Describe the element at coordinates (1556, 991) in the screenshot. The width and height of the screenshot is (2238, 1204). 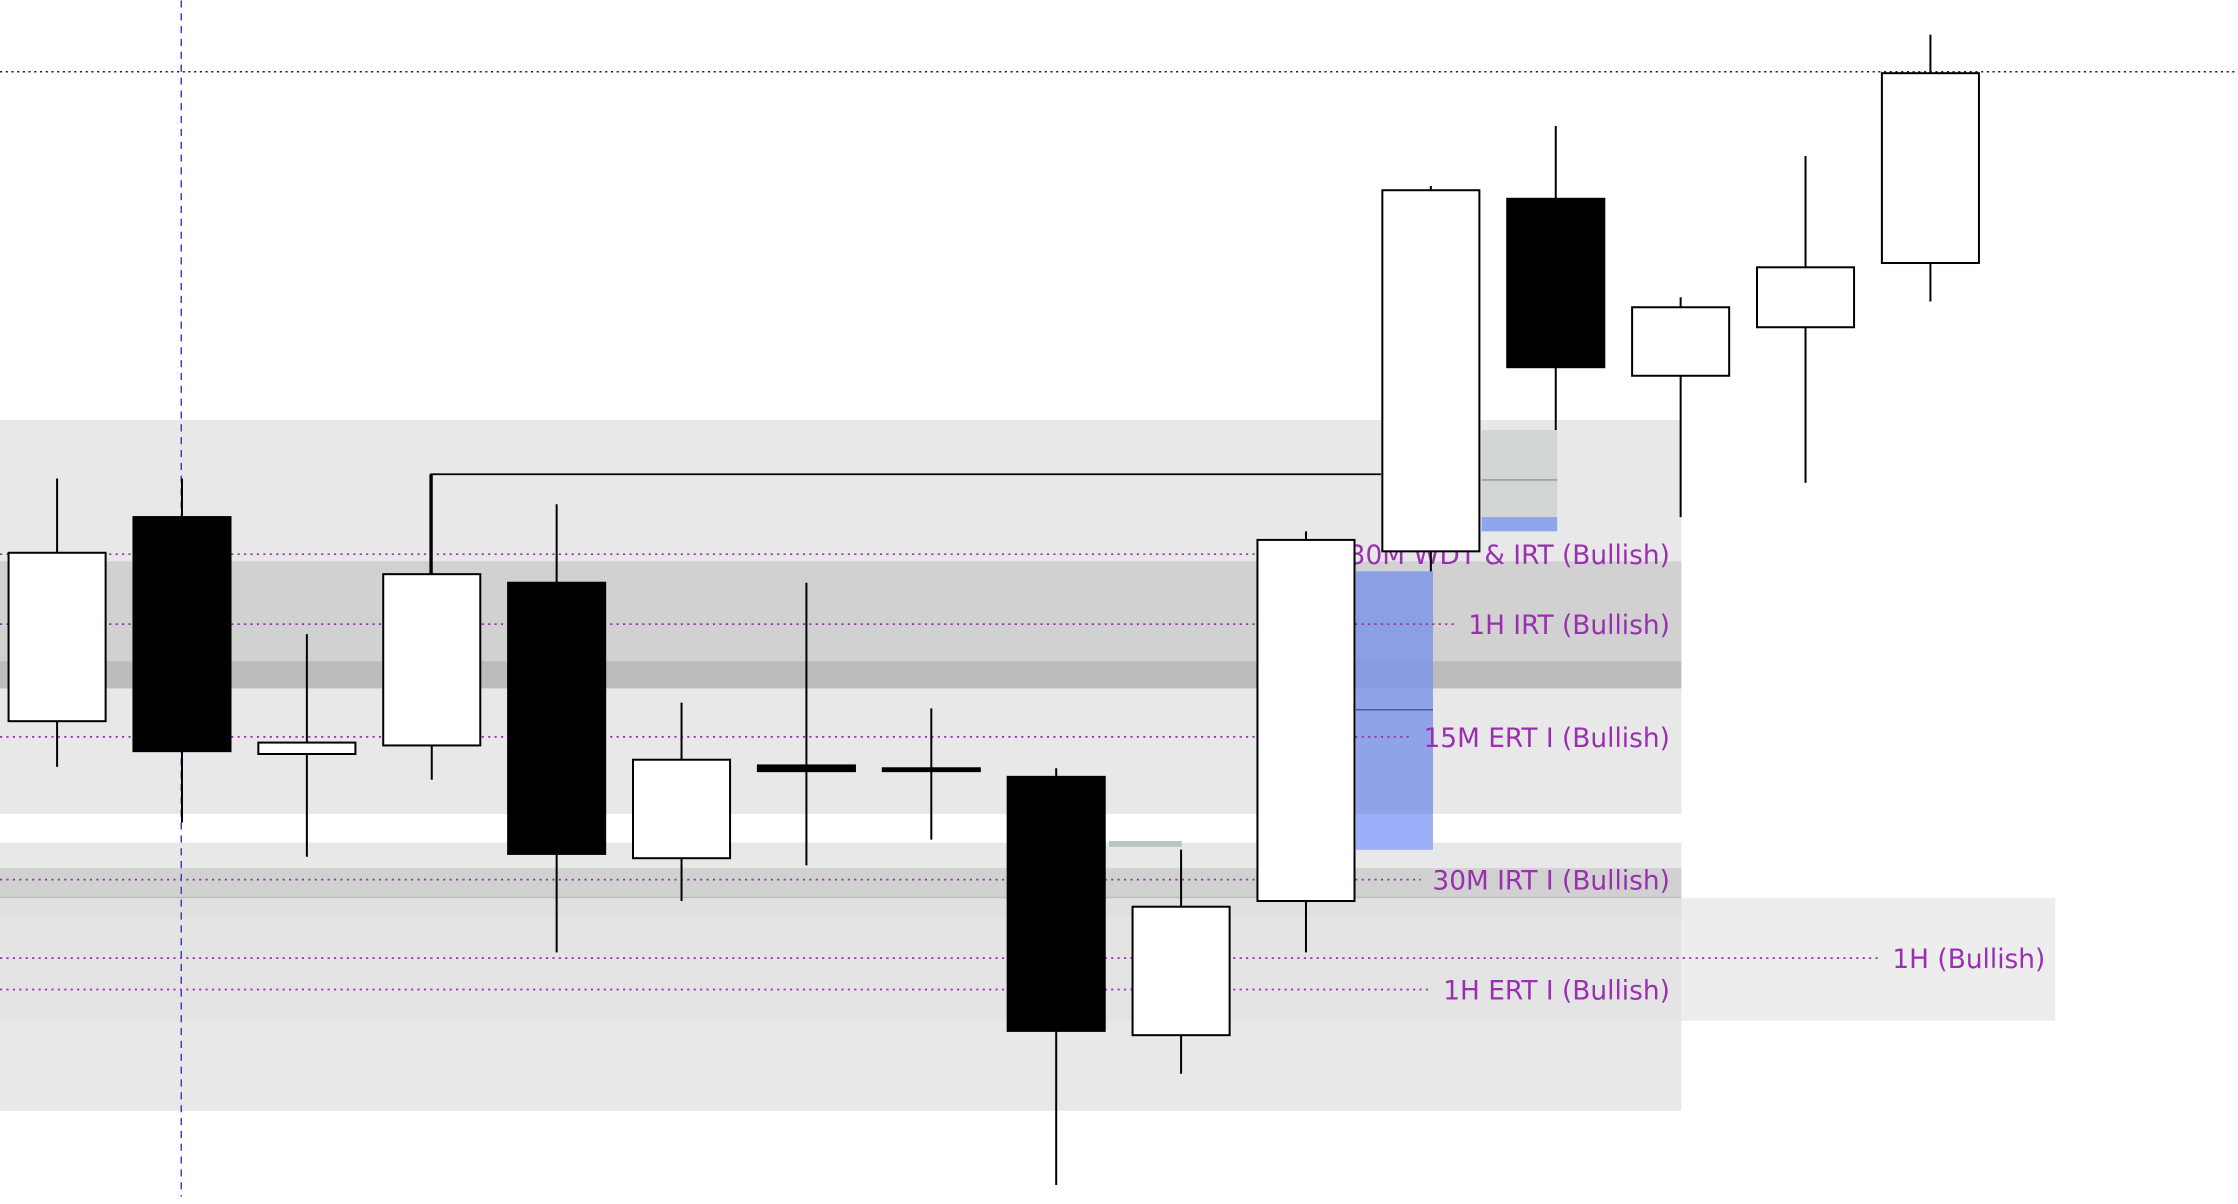
I see `level-label: 1H ERT I (Bullish)` at that location.